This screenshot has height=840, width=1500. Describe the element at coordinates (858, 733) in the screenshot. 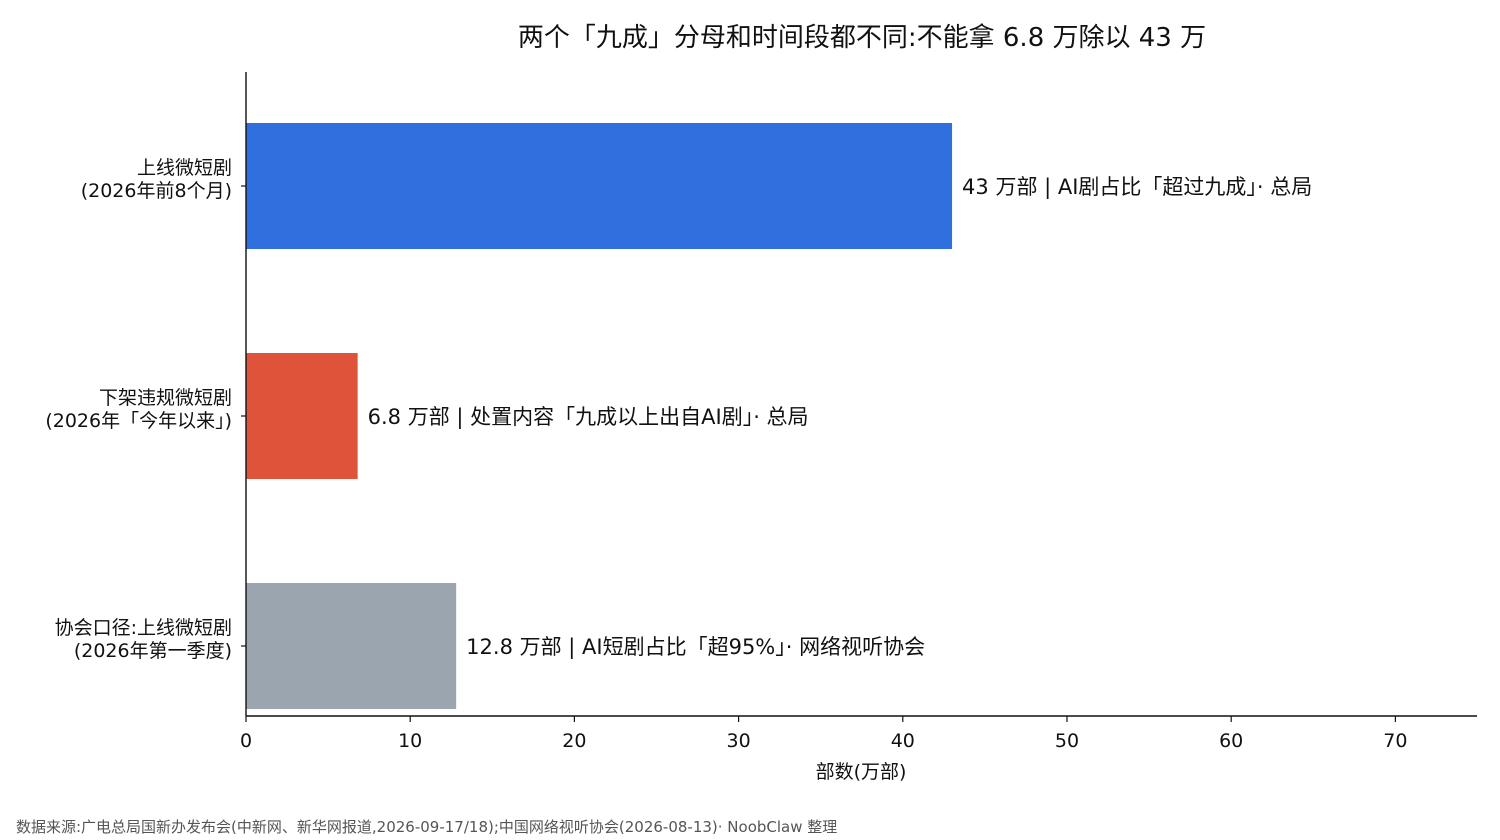

I see `x-axis: 0 10 20 30 40 50 60 70` at that location.